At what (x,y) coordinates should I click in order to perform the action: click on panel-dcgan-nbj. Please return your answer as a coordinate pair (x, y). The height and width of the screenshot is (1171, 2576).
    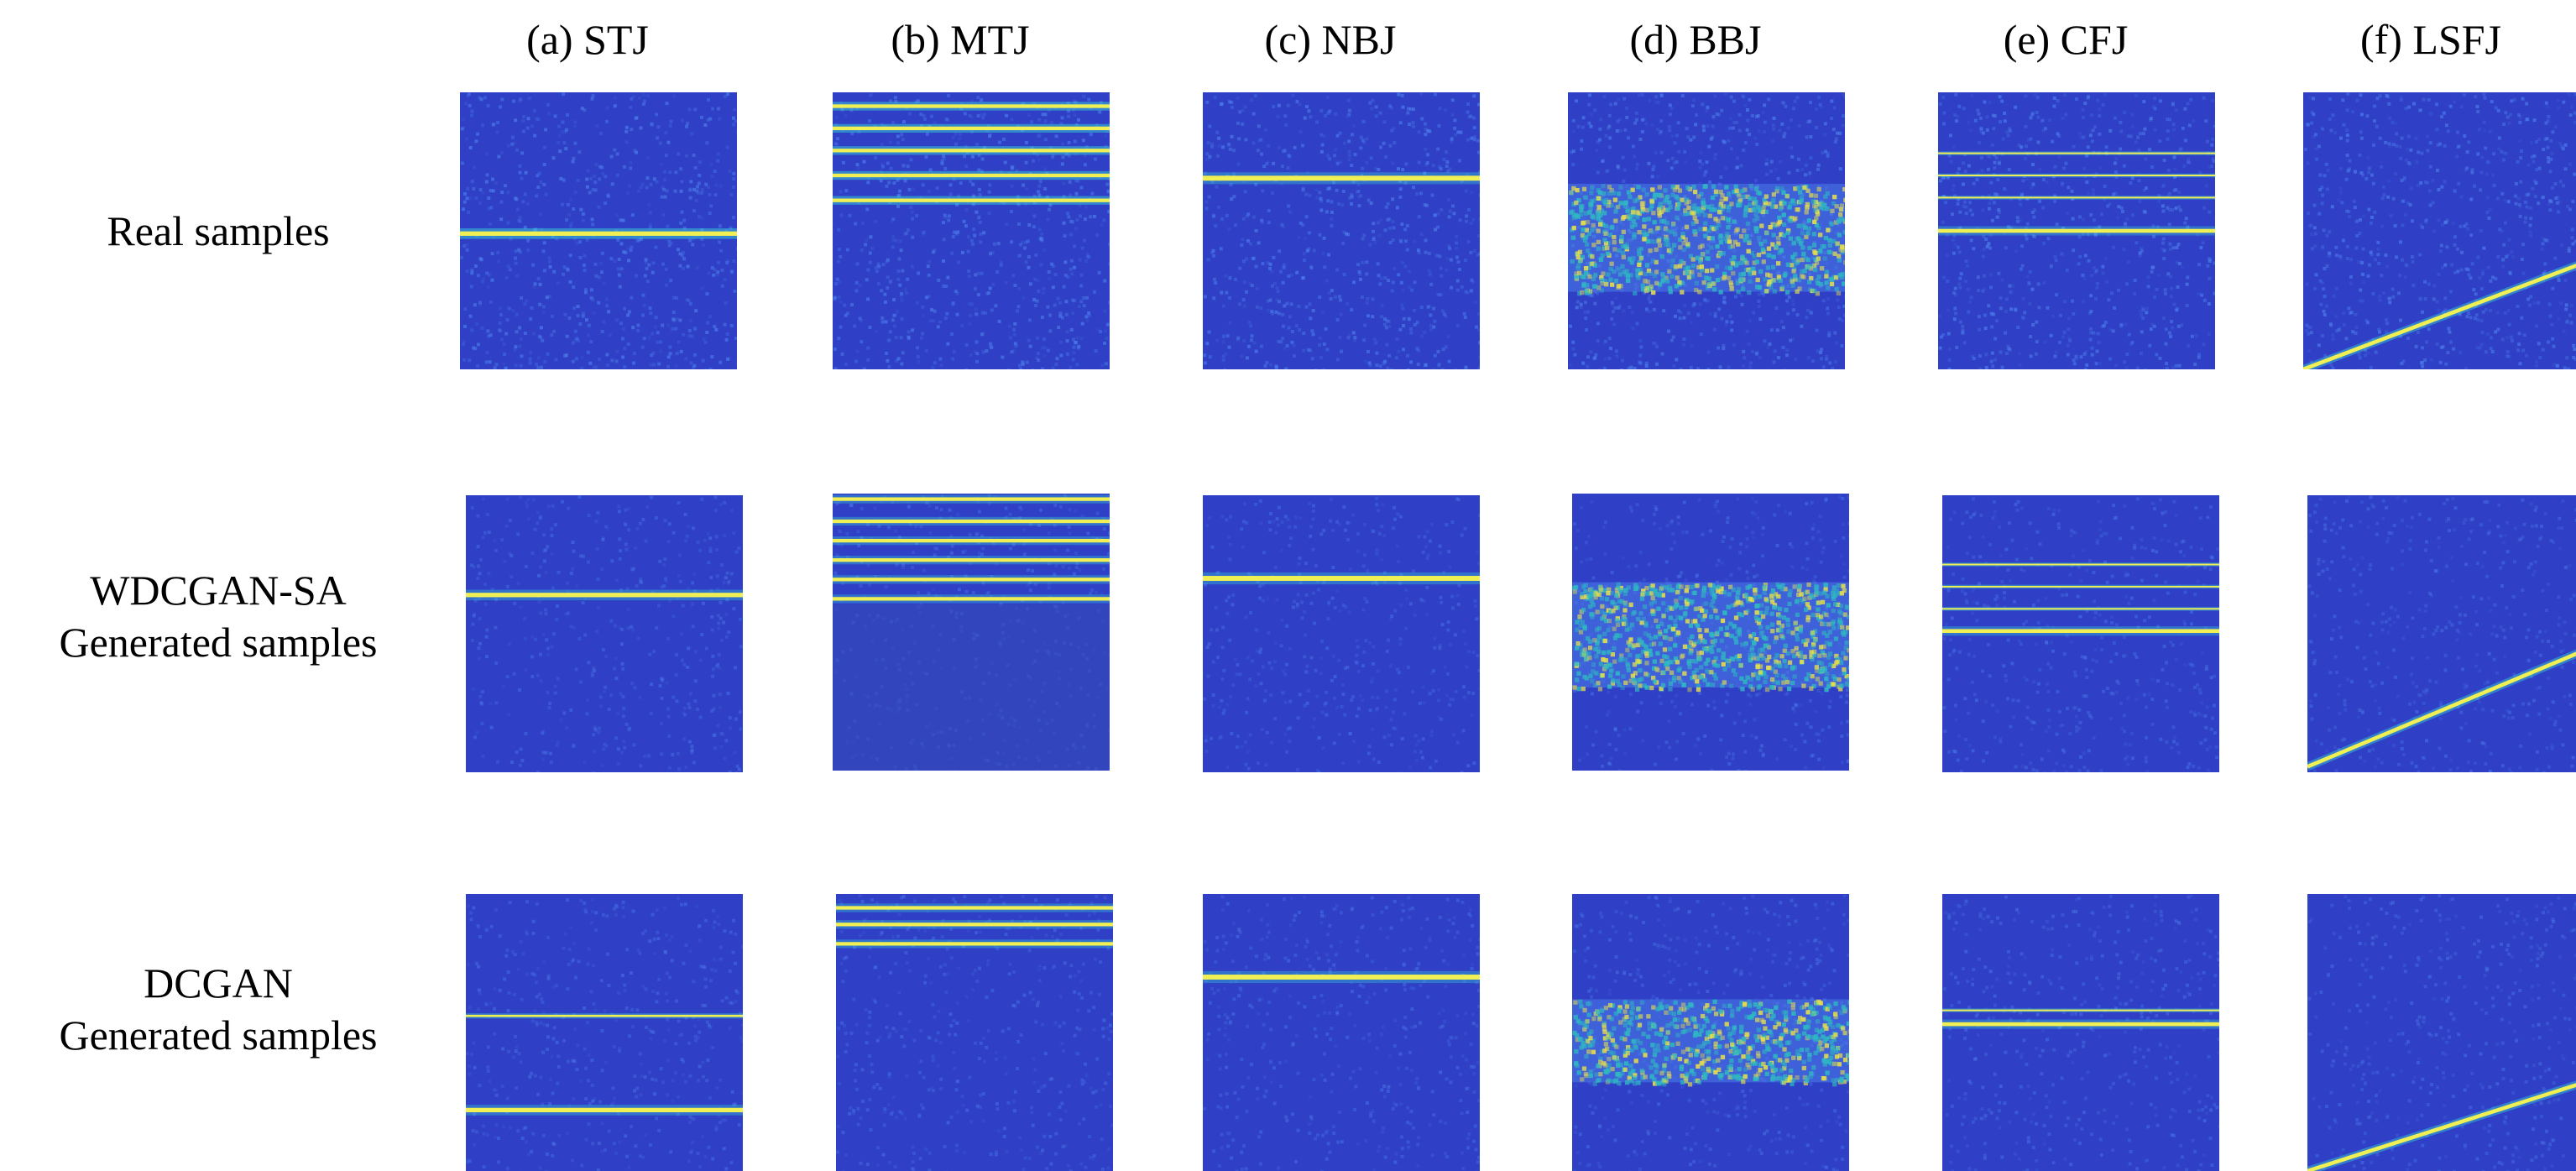
    Looking at the image, I should click on (1341, 1032).